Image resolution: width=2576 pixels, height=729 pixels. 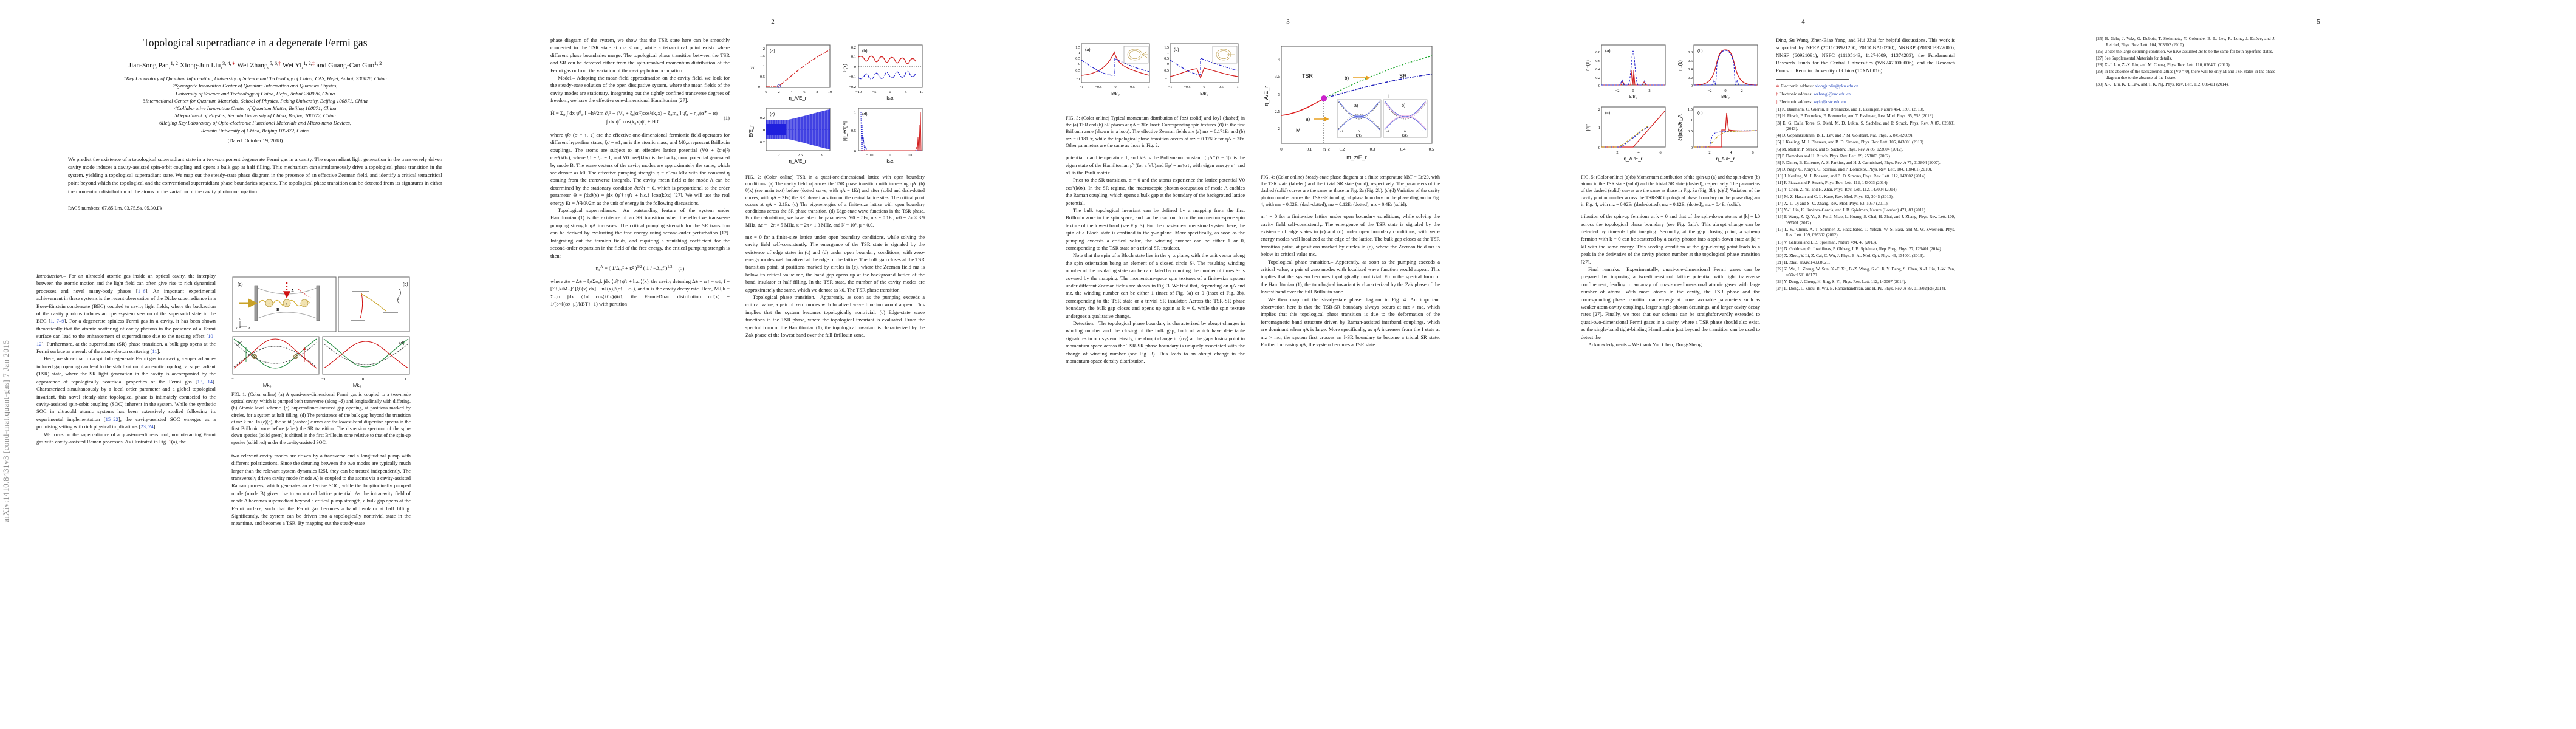 What do you see at coordinates (1660, 153) in the screenshot?
I see `svg-text: 6` at bounding box center [1660, 153].